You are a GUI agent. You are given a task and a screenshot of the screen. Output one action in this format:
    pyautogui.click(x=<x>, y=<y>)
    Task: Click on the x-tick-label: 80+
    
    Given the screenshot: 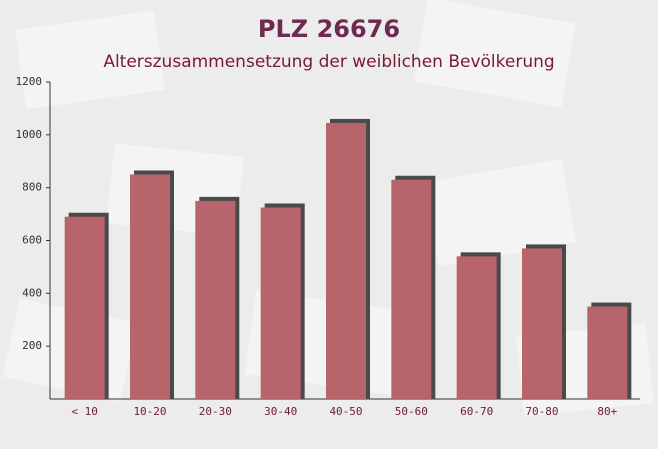 What is the action you would take?
    pyautogui.click(x=607, y=411)
    